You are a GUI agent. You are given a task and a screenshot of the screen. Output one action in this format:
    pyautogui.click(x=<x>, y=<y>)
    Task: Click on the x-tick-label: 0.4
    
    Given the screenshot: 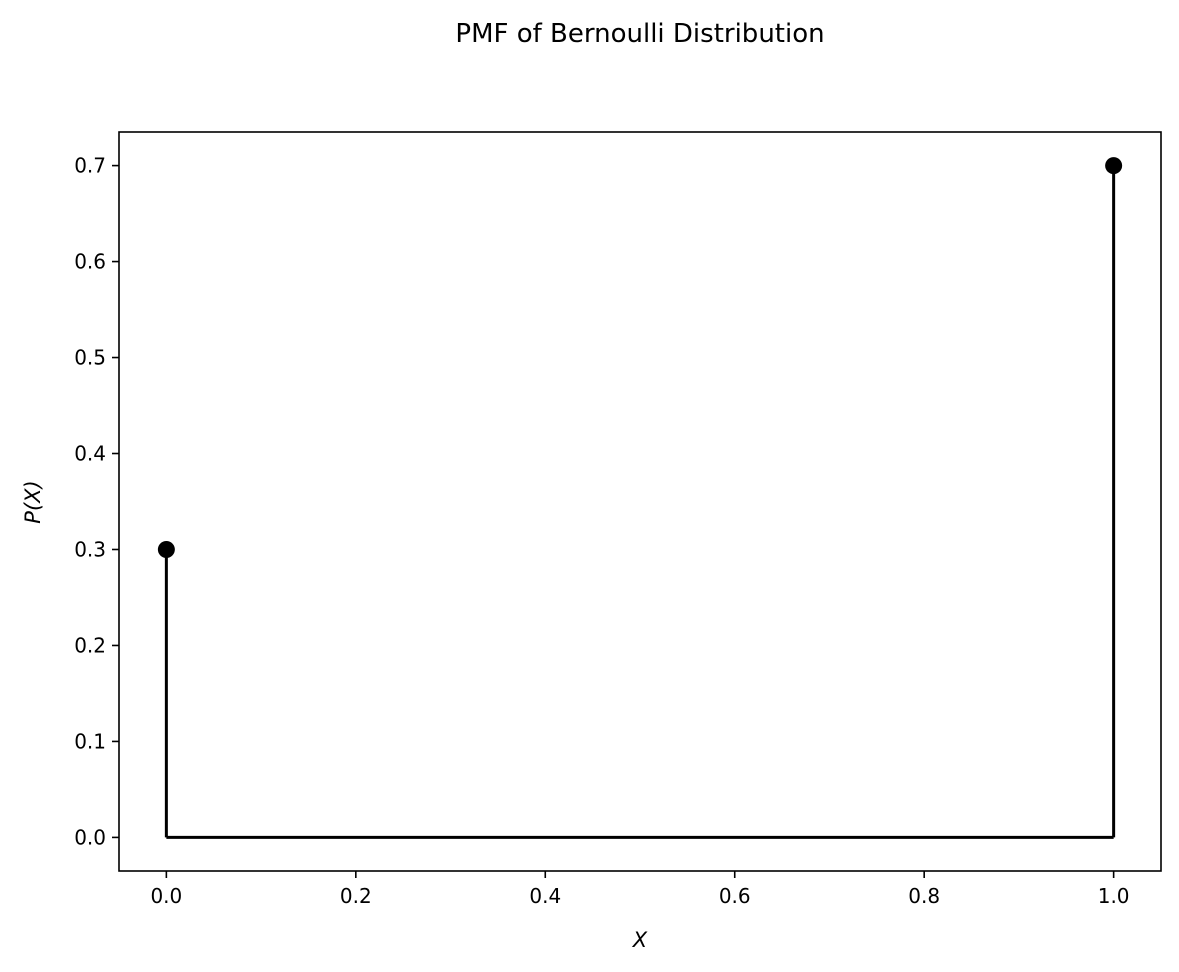 What is the action you would take?
    pyautogui.click(x=545, y=896)
    